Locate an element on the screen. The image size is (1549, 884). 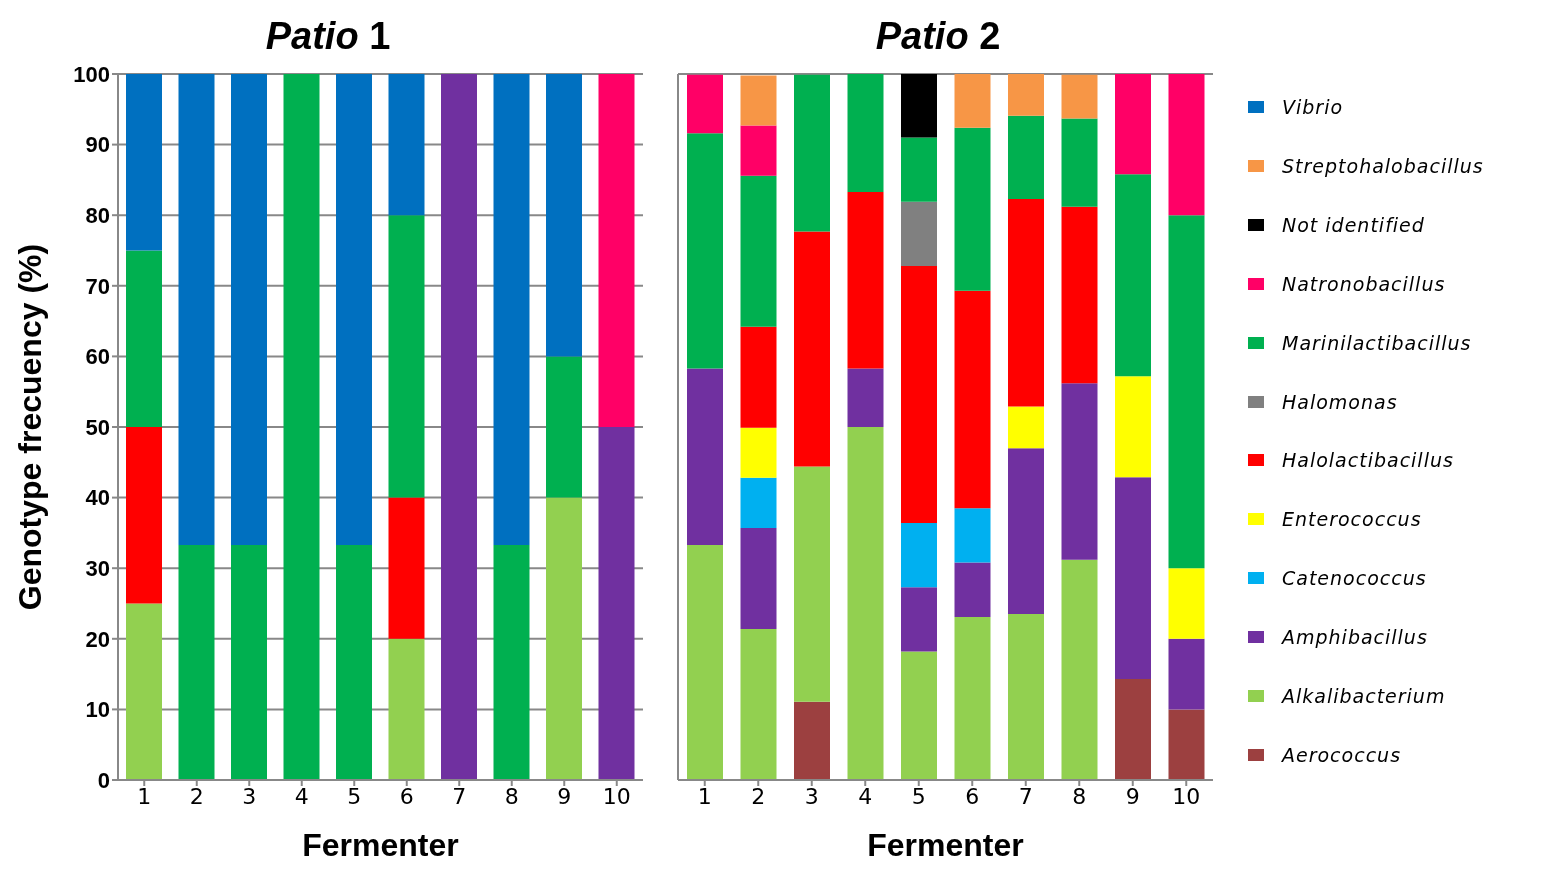
chart-title: Patio 2 is located at coordinates (938, 36).